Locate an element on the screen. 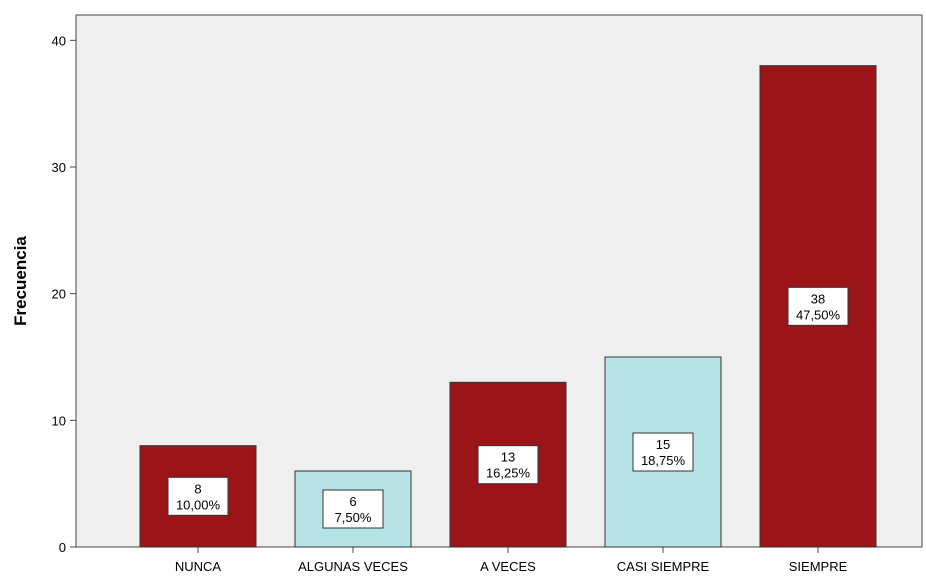 The image size is (926, 578). data-label-count-4: 38 is located at coordinates (818, 298).